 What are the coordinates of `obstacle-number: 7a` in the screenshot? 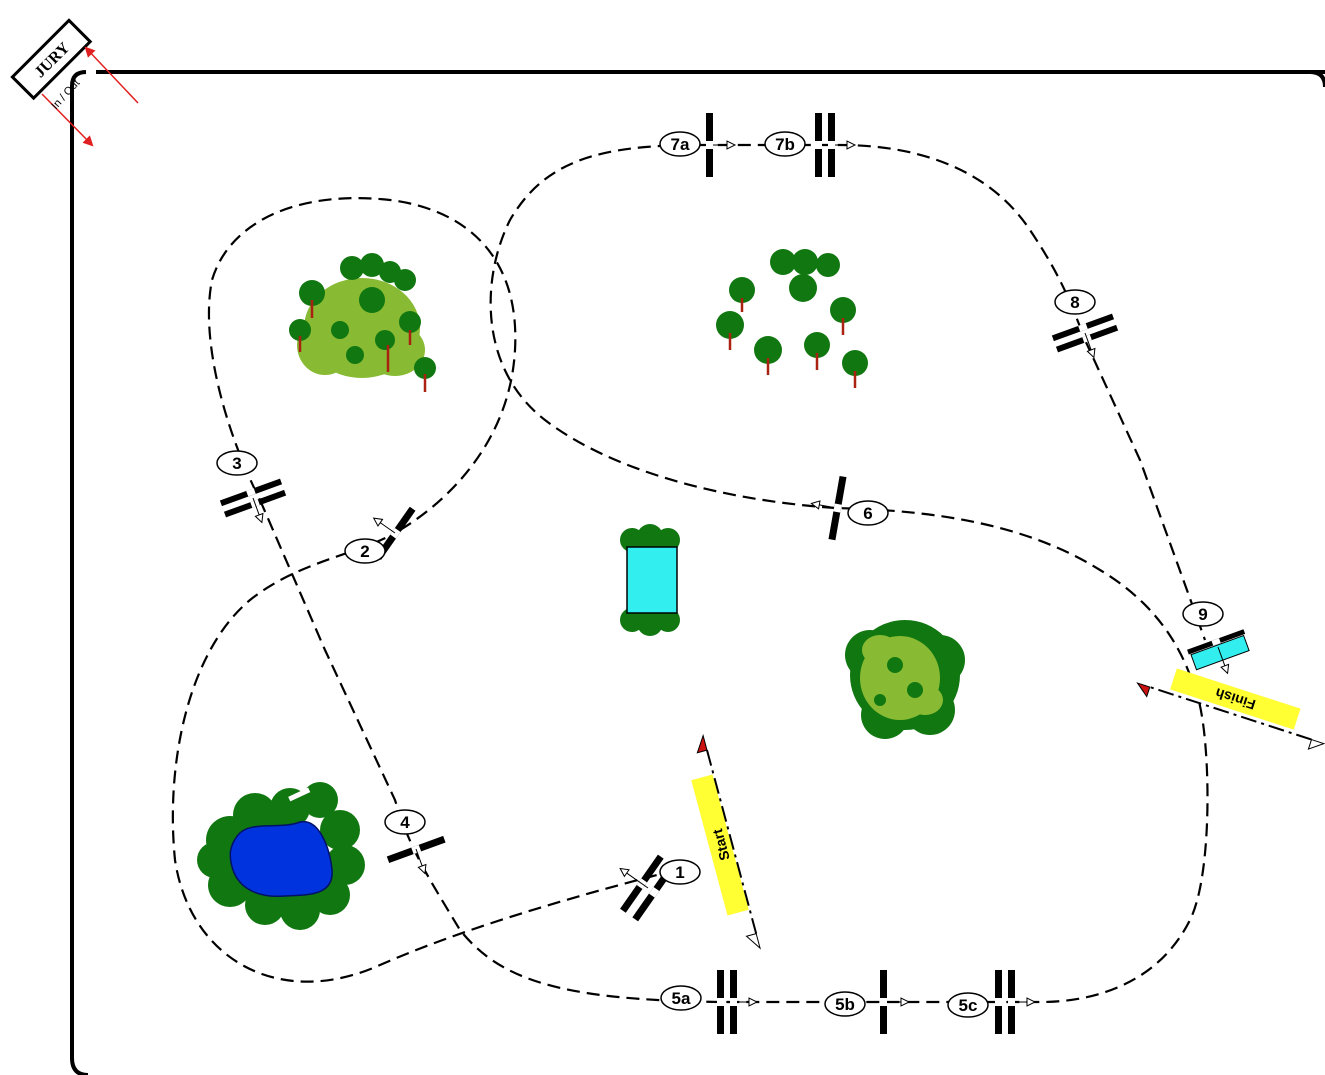 It's located at (680, 144).